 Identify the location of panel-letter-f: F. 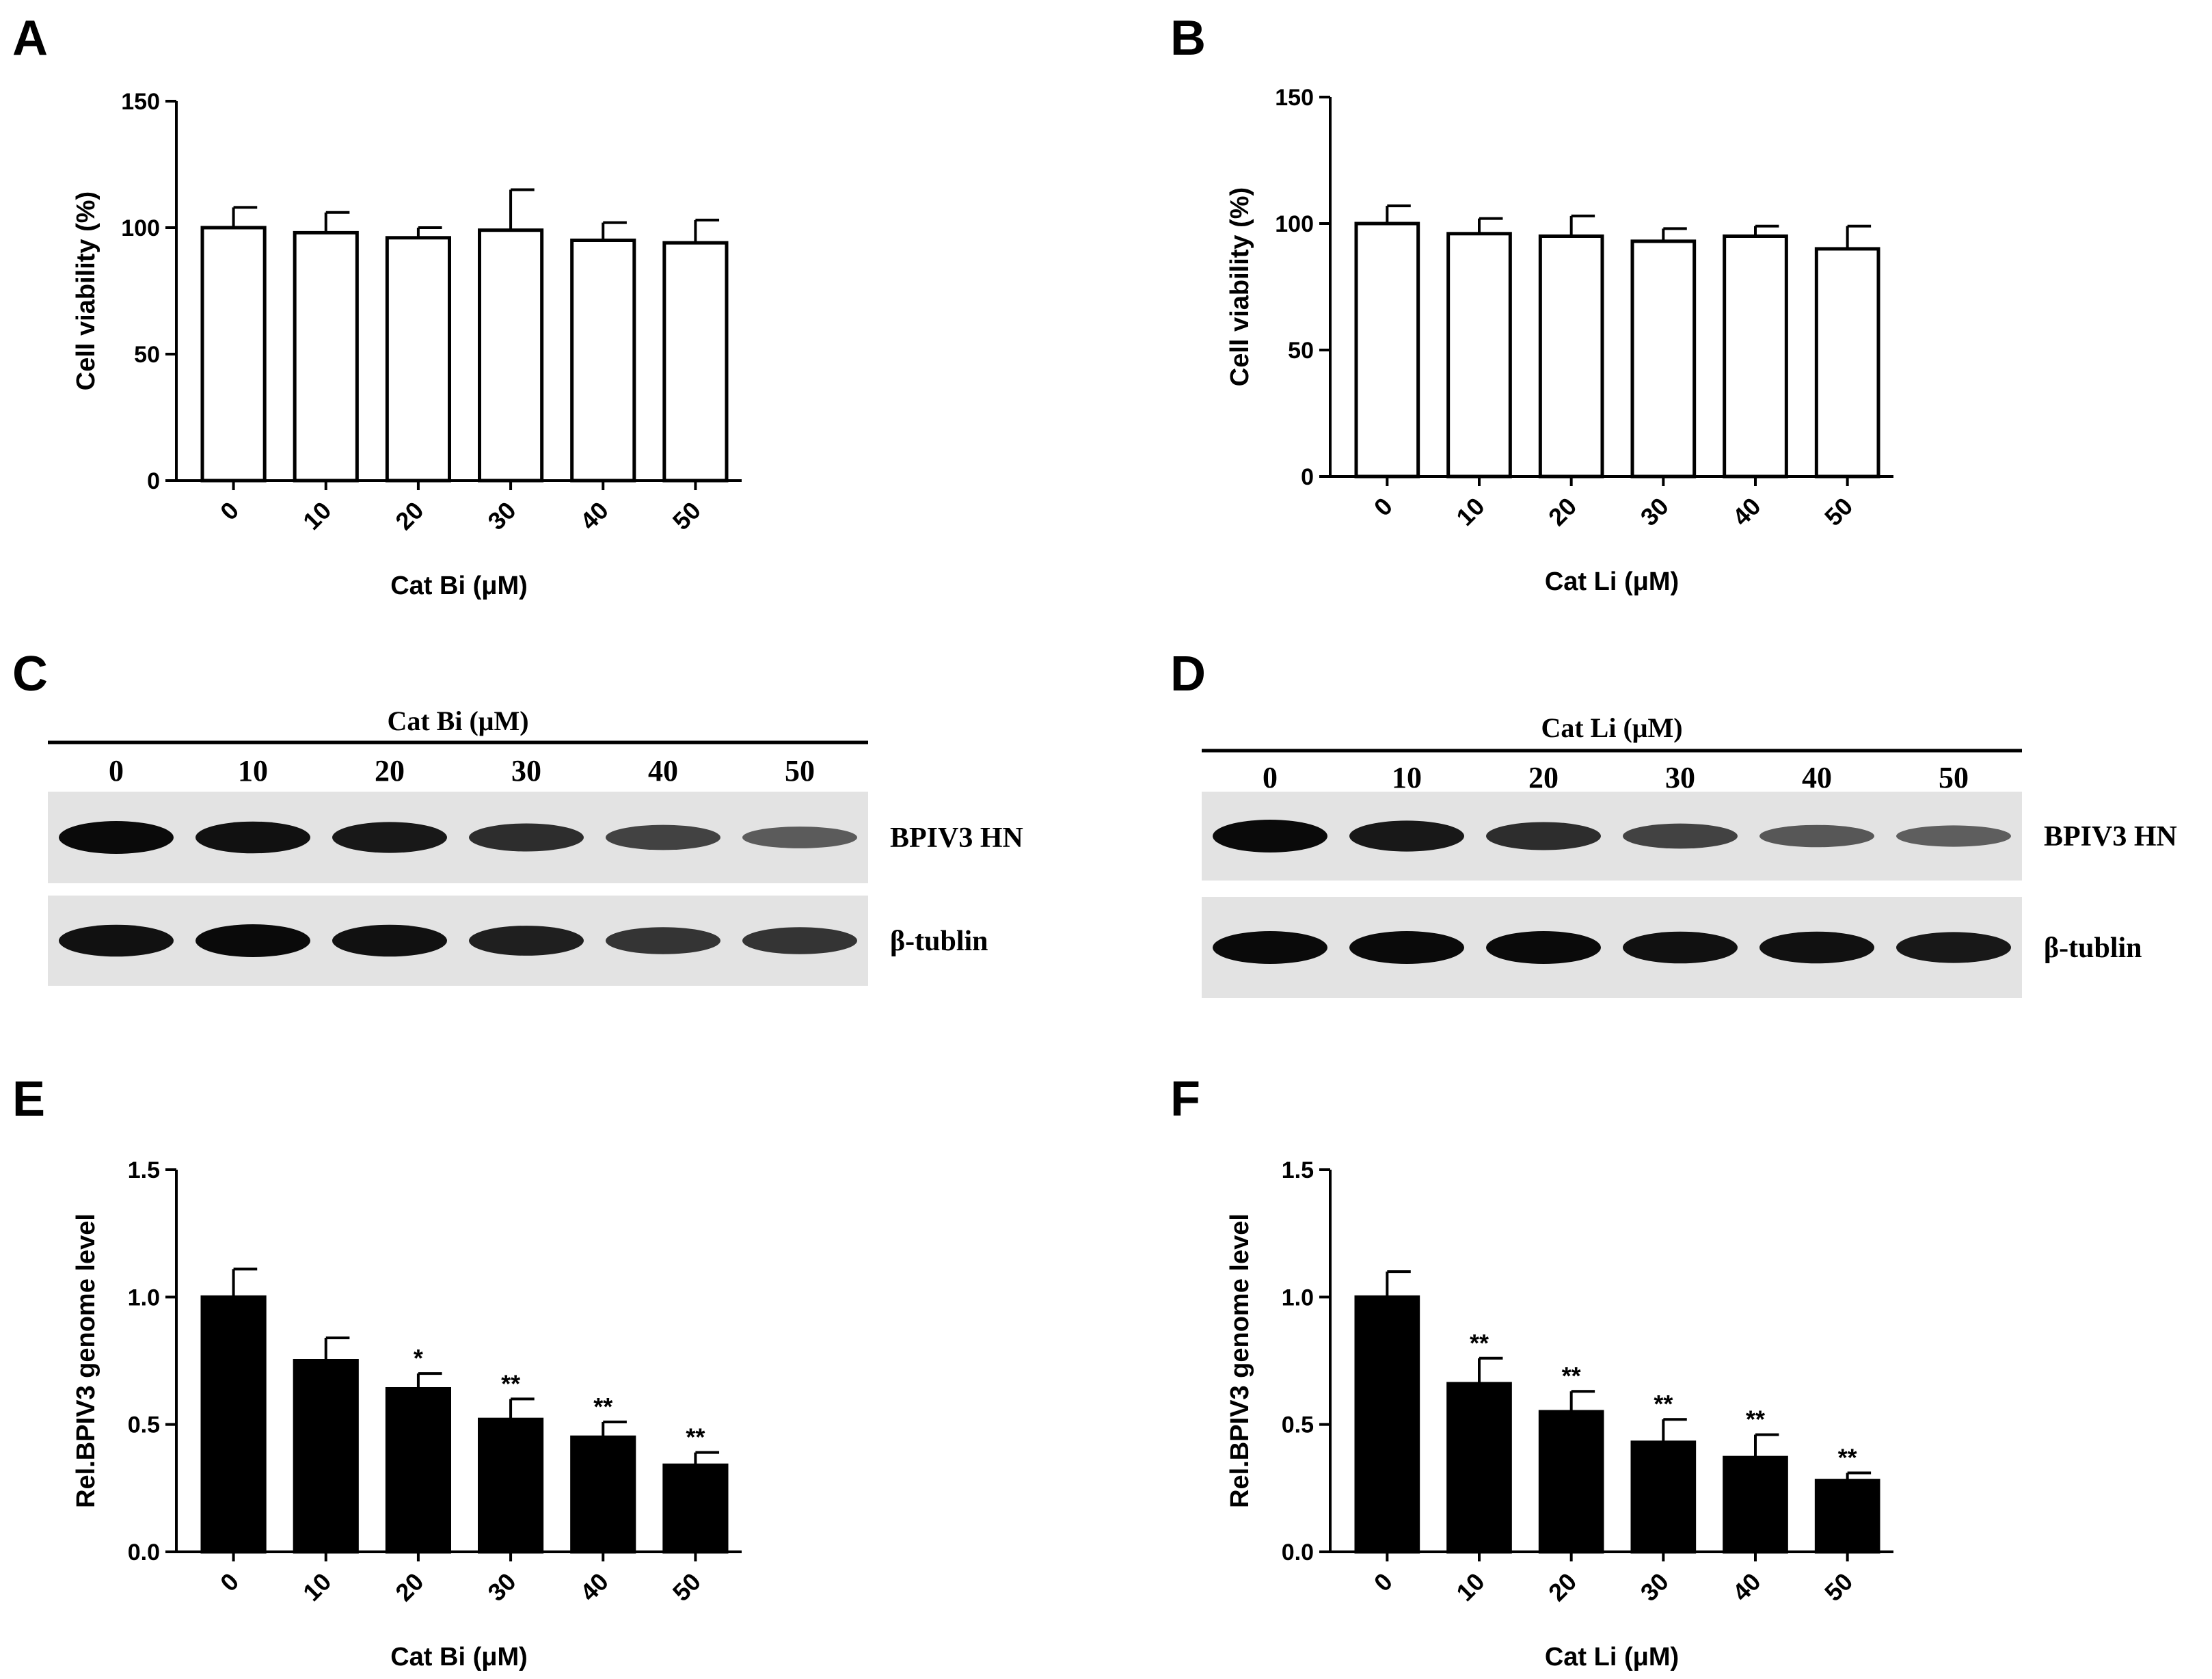
(1185, 1099).